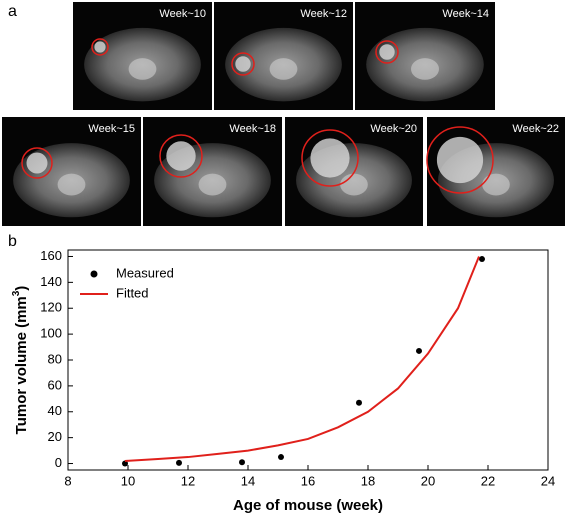  I want to click on x-tick-label: 24, so click(548, 480).